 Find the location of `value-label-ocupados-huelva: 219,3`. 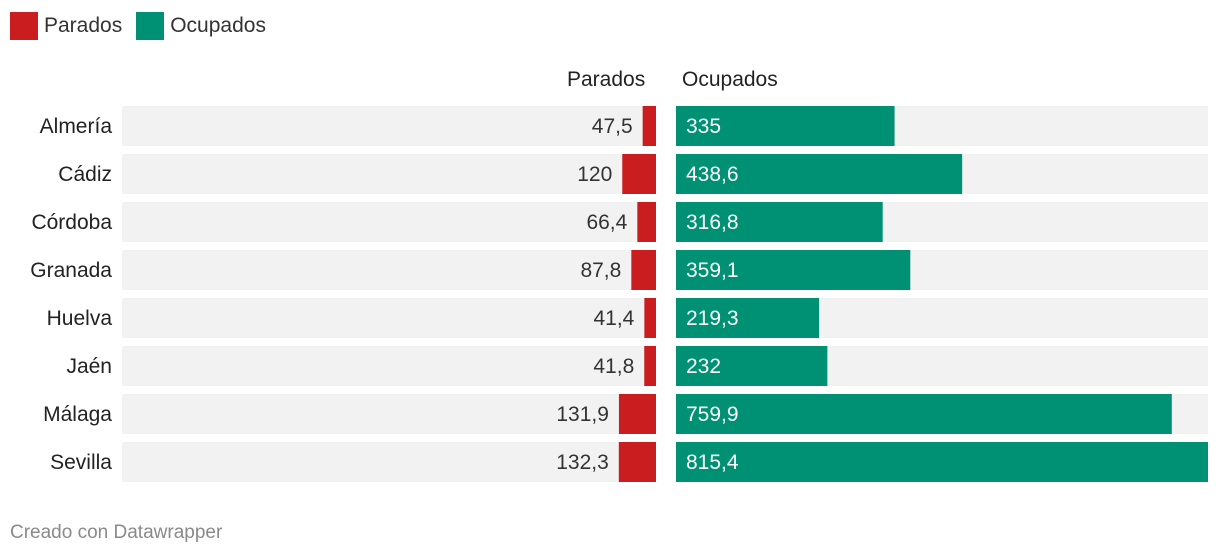

value-label-ocupados-huelva: 219,3 is located at coordinates (712, 318).